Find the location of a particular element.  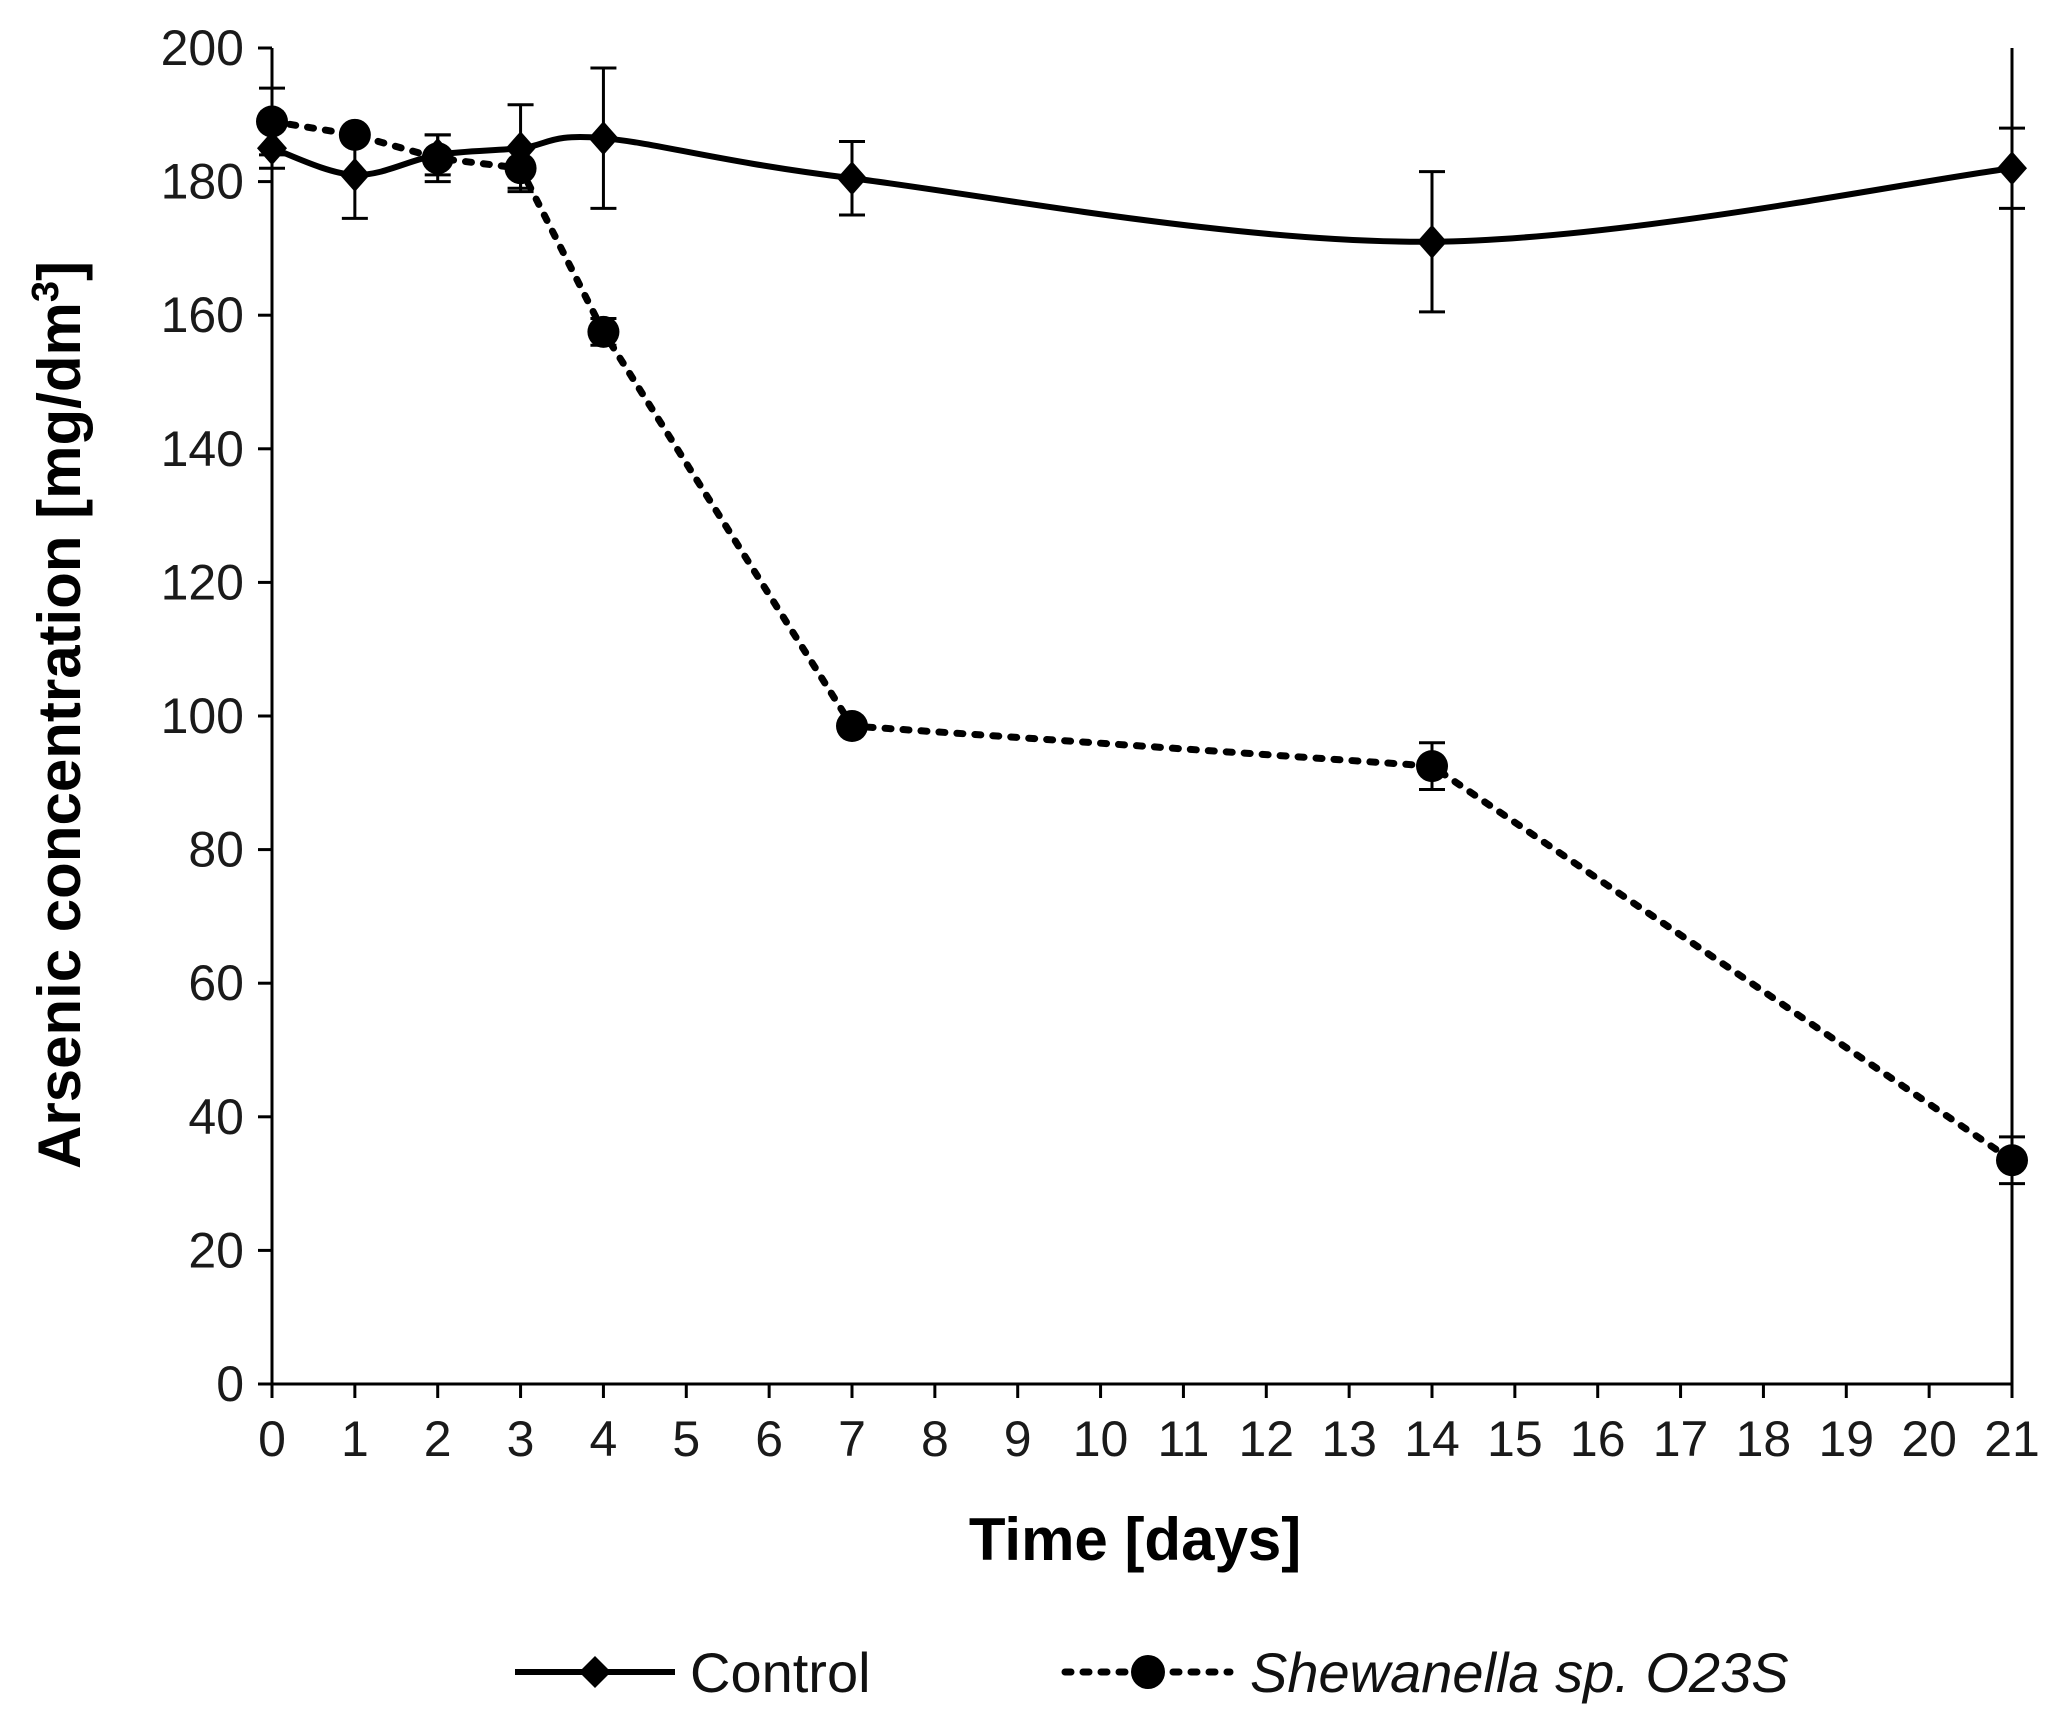

x-tick-label: 15 is located at coordinates (1515, 1439).